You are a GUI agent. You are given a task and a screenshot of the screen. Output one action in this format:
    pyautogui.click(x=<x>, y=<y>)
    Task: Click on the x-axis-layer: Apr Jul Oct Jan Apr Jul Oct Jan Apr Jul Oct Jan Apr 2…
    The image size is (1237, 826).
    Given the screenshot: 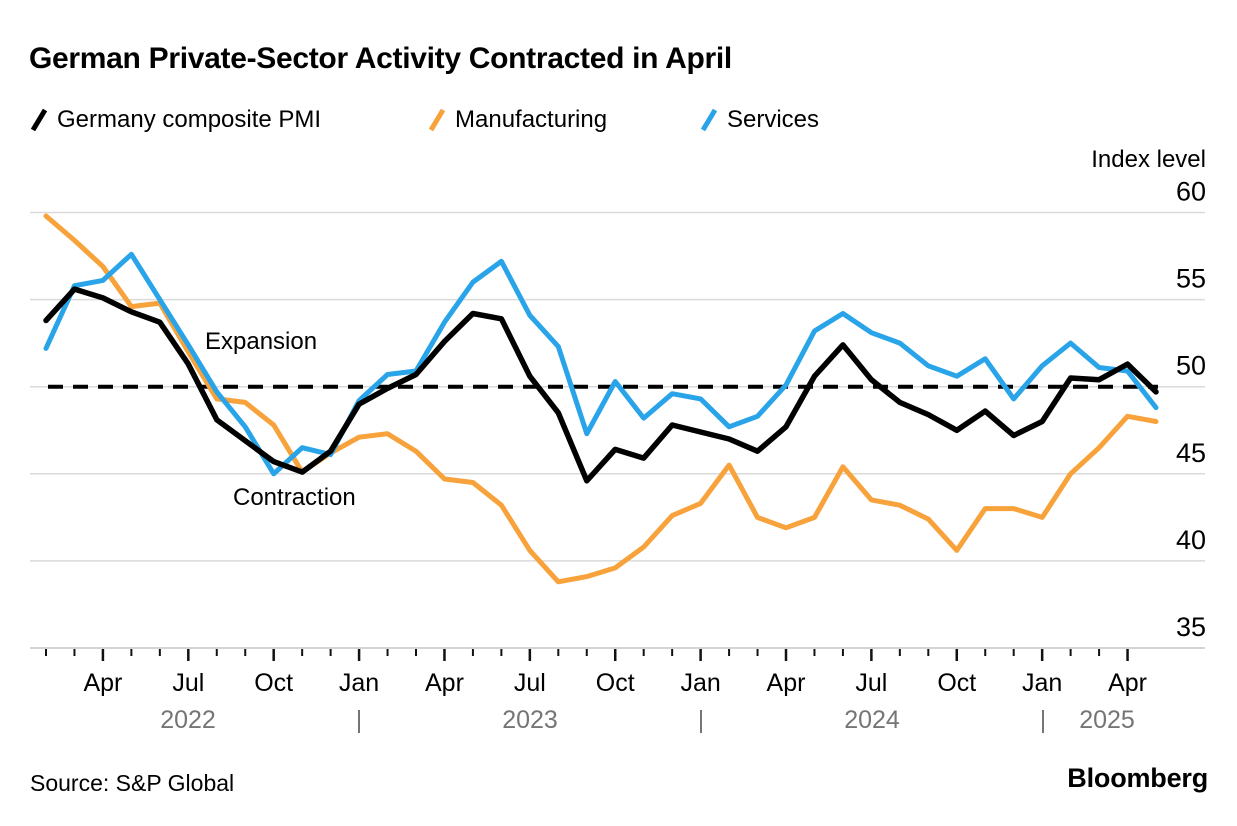 What is the action you would take?
    pyautogui.click(x=596, y=691)
    